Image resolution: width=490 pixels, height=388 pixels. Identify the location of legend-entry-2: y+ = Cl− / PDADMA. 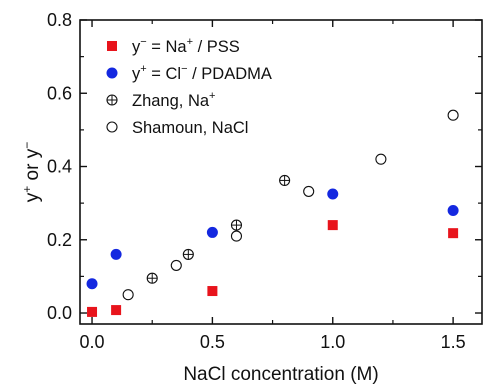
(189, 73).